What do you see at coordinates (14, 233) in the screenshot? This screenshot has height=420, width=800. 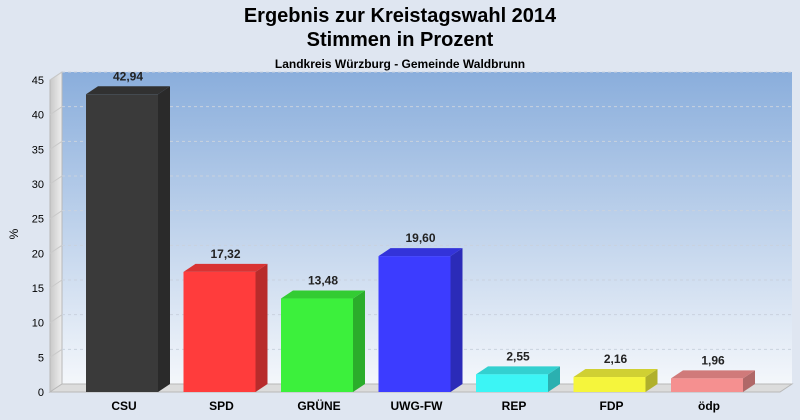 I see `y-axis-title: %` at bounding box center [14, 233].